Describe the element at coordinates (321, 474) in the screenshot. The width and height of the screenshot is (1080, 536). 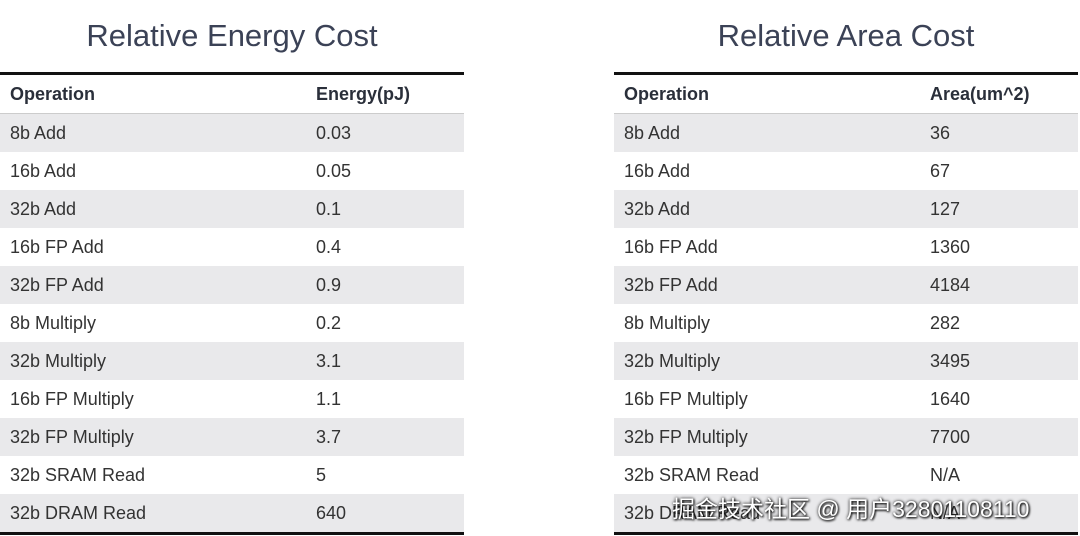
I see `cell: 5` at that location.